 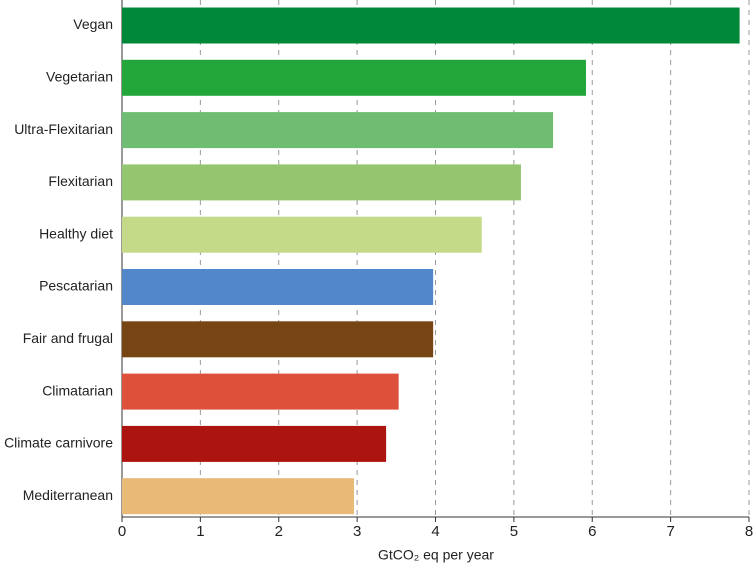 What do you see at coordinates (200, 531) in the screenshot?
I see `x-tick-label: 1` at bounding box center [200, 531].